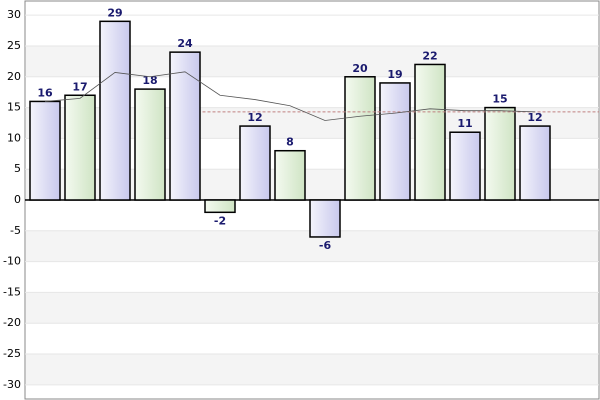 The image size is (600, 400). Describe the element at coordinates (45, 92) in the screenshot. I see `value-label: 16` at that location.